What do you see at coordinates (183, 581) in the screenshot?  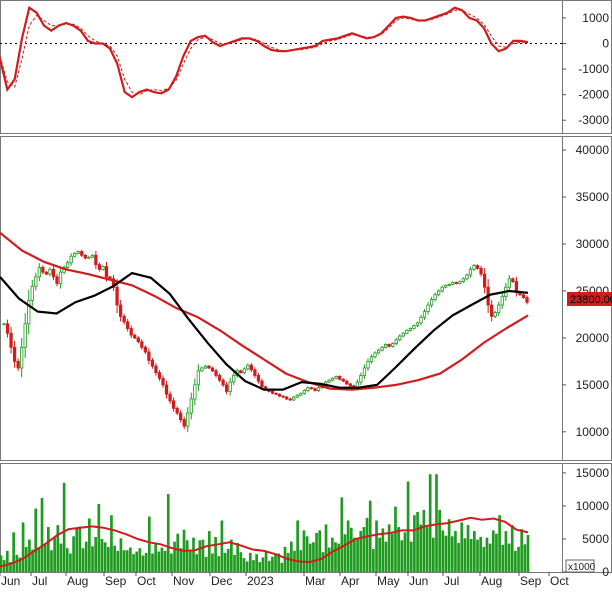 I see `x-tick-label: Nov` at bounding box center [183, 581].